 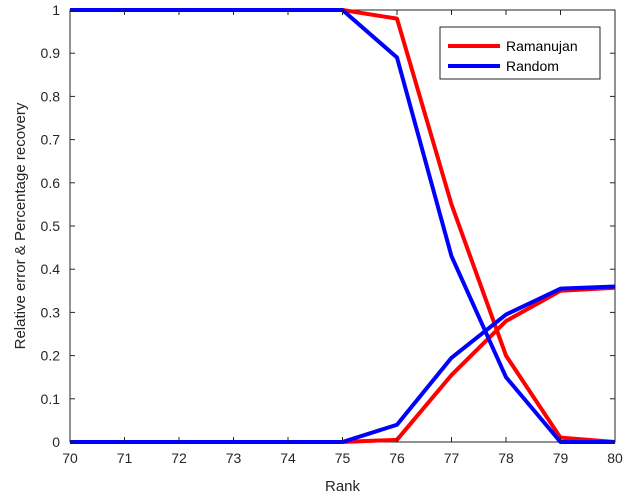 What do you see at coordinates (397, 458) in the screenshot?
I see `x-tick-label: 76` at bounding box center [397, 458].